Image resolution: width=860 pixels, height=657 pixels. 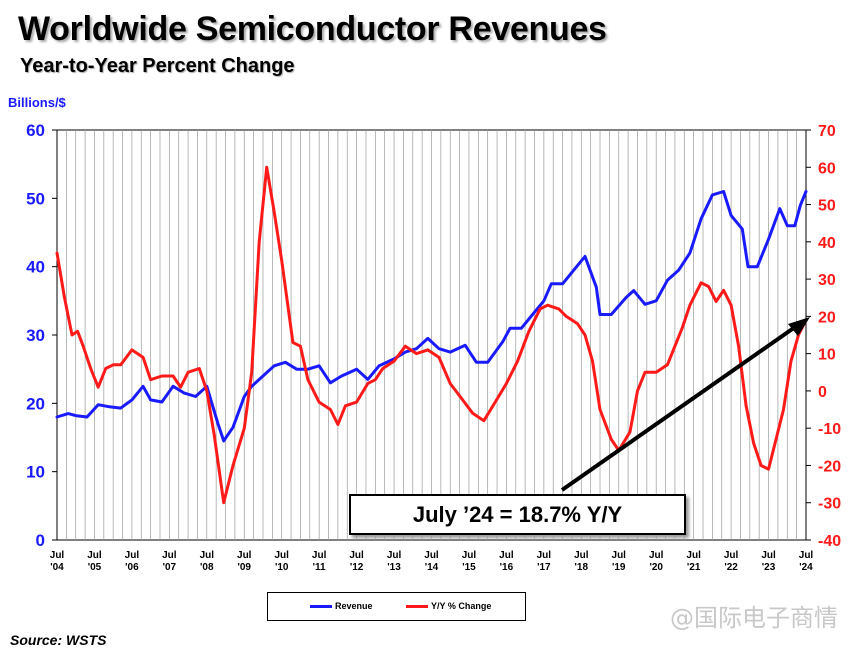 What do you see at coordinates (827, 131) in the screenshot?
I see `right-axis-tick-label: 70` at bounding box center [827, 131].